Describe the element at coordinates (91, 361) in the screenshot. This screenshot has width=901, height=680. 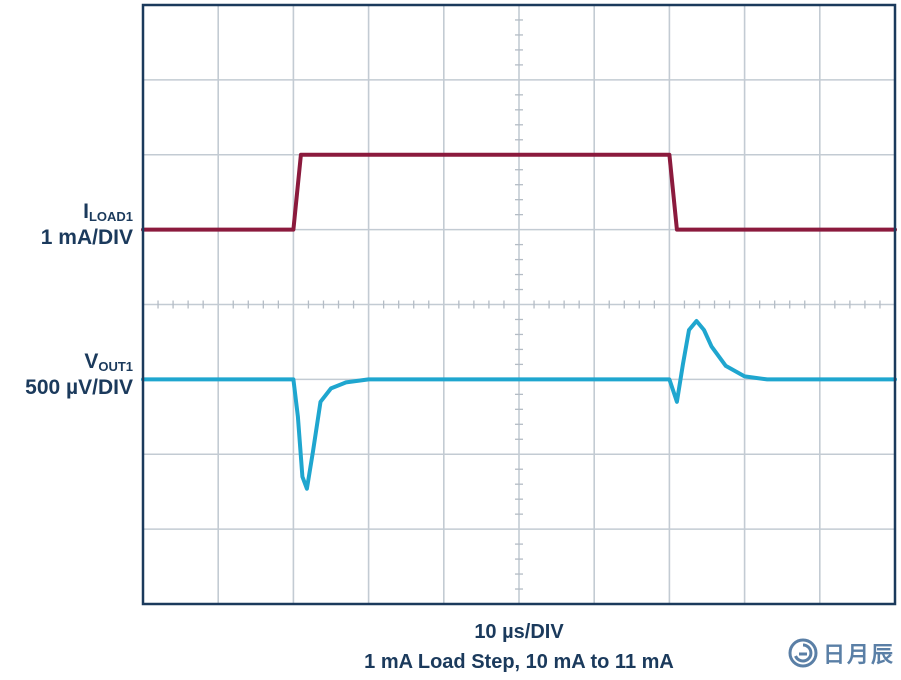
I see `vout-label-main: V` at that location.